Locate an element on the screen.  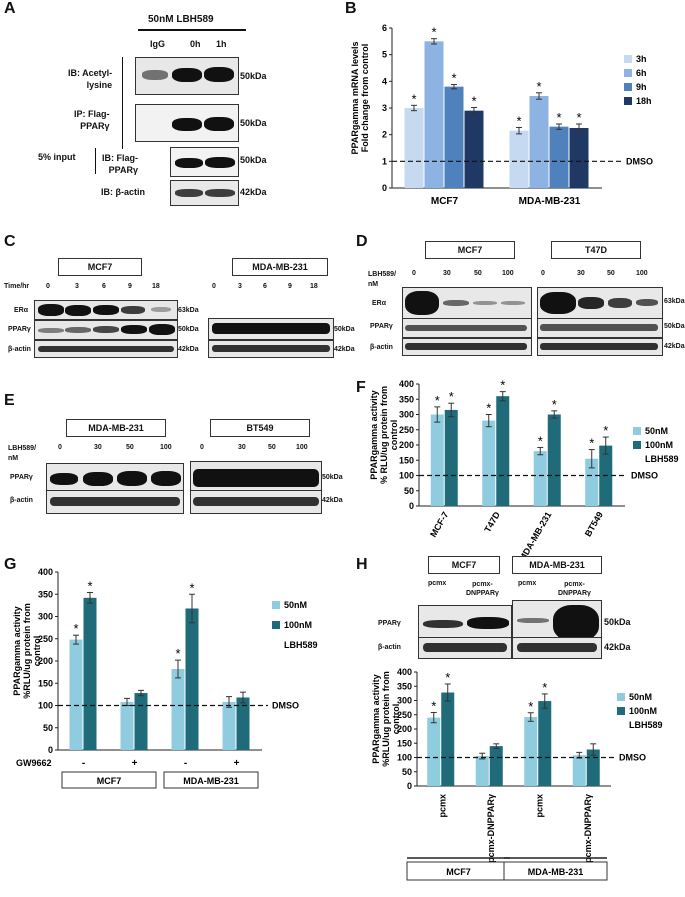
mw-actin-a: 42kDa is located at coordinates (253, 192).